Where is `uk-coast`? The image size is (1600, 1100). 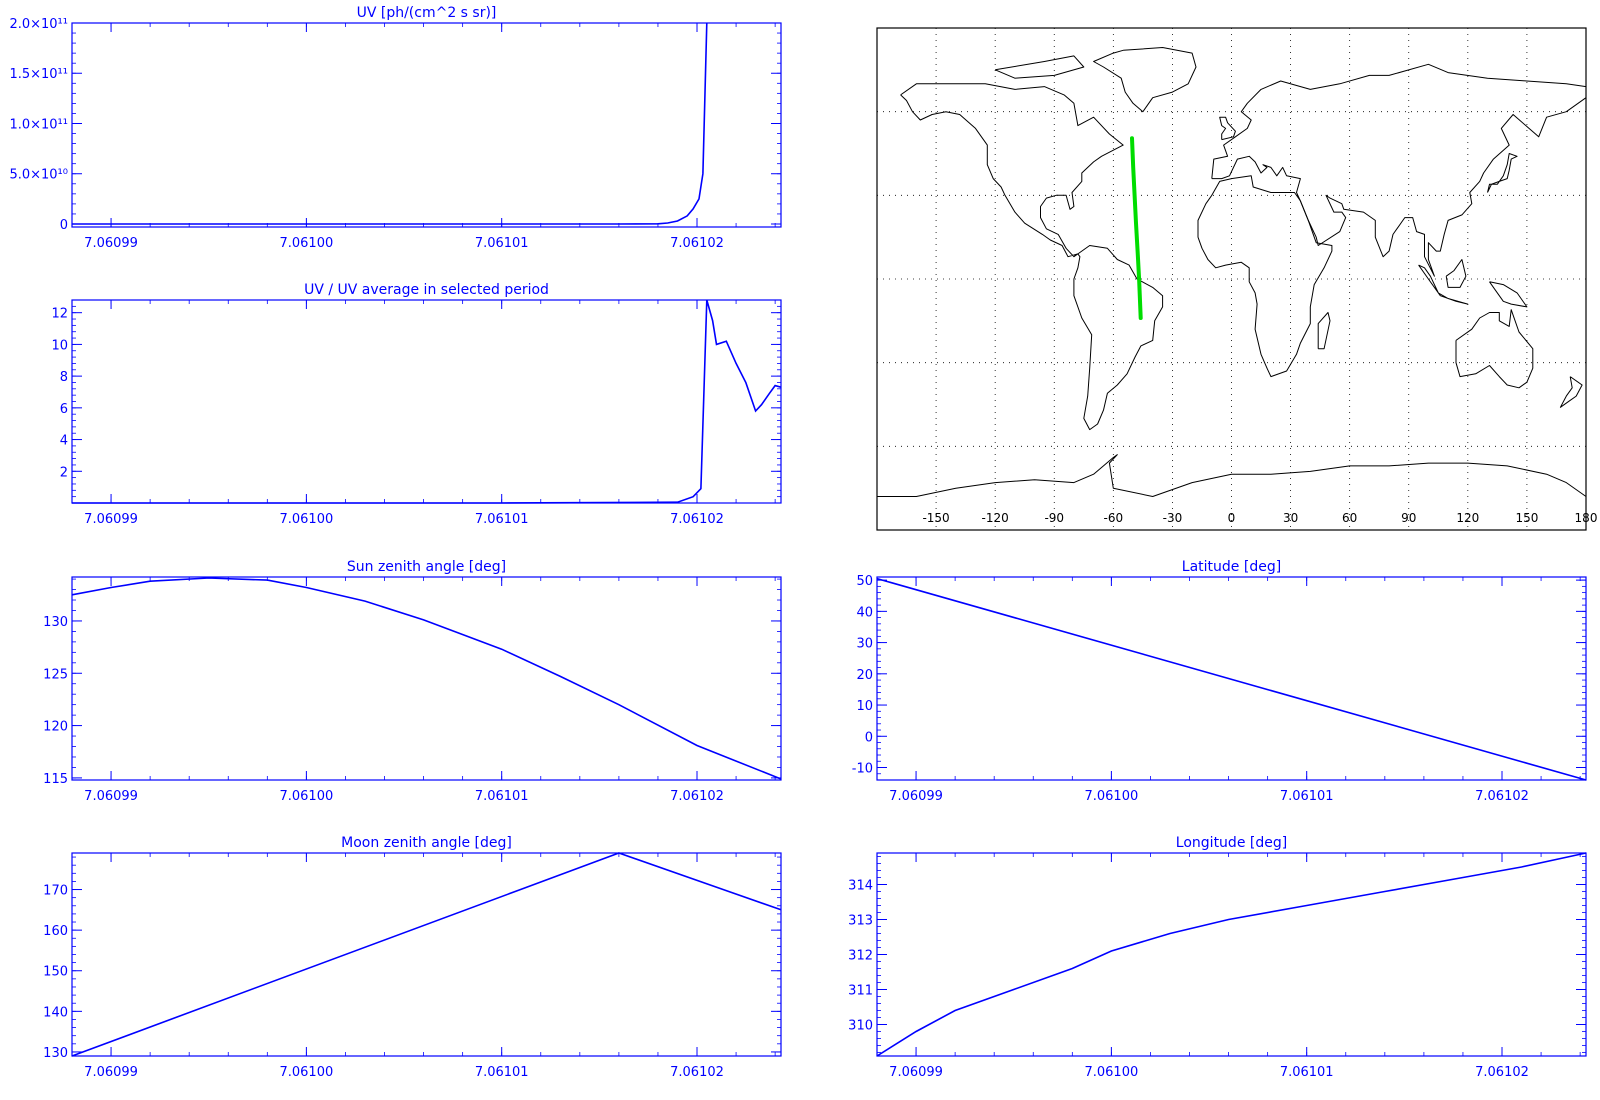
uk-coast is located at coordinates (1227, 128).